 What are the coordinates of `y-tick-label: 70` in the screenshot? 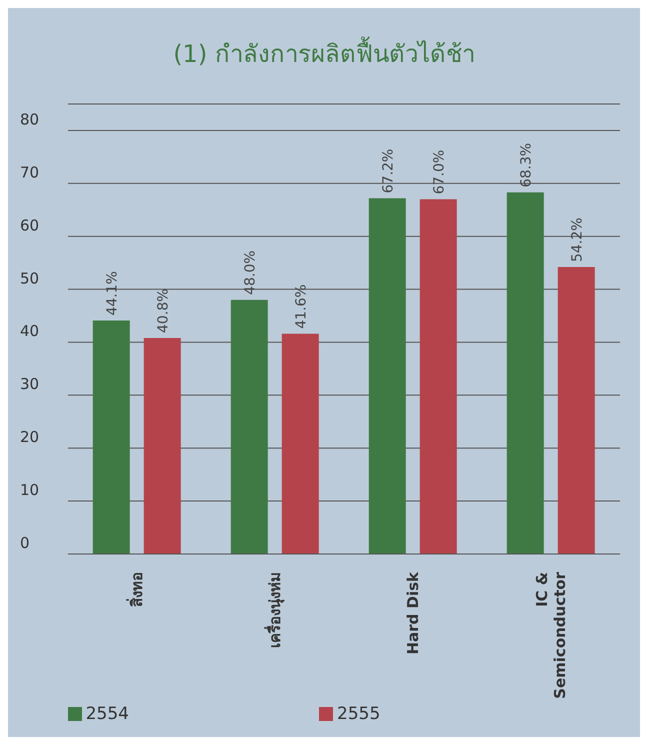 It's located at (30, 172).